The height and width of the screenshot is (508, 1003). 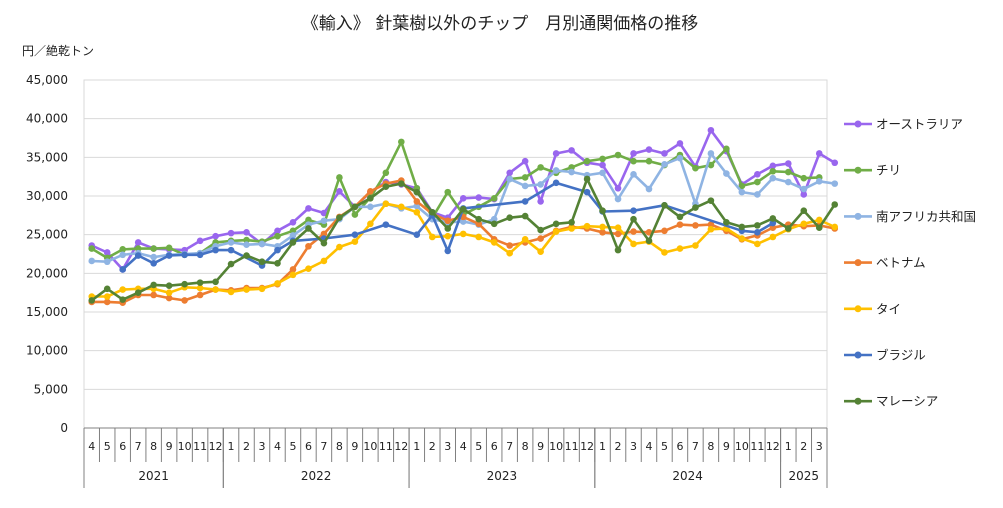 I want to click on legend-label: ベトナム, so click(x=901, y=262).